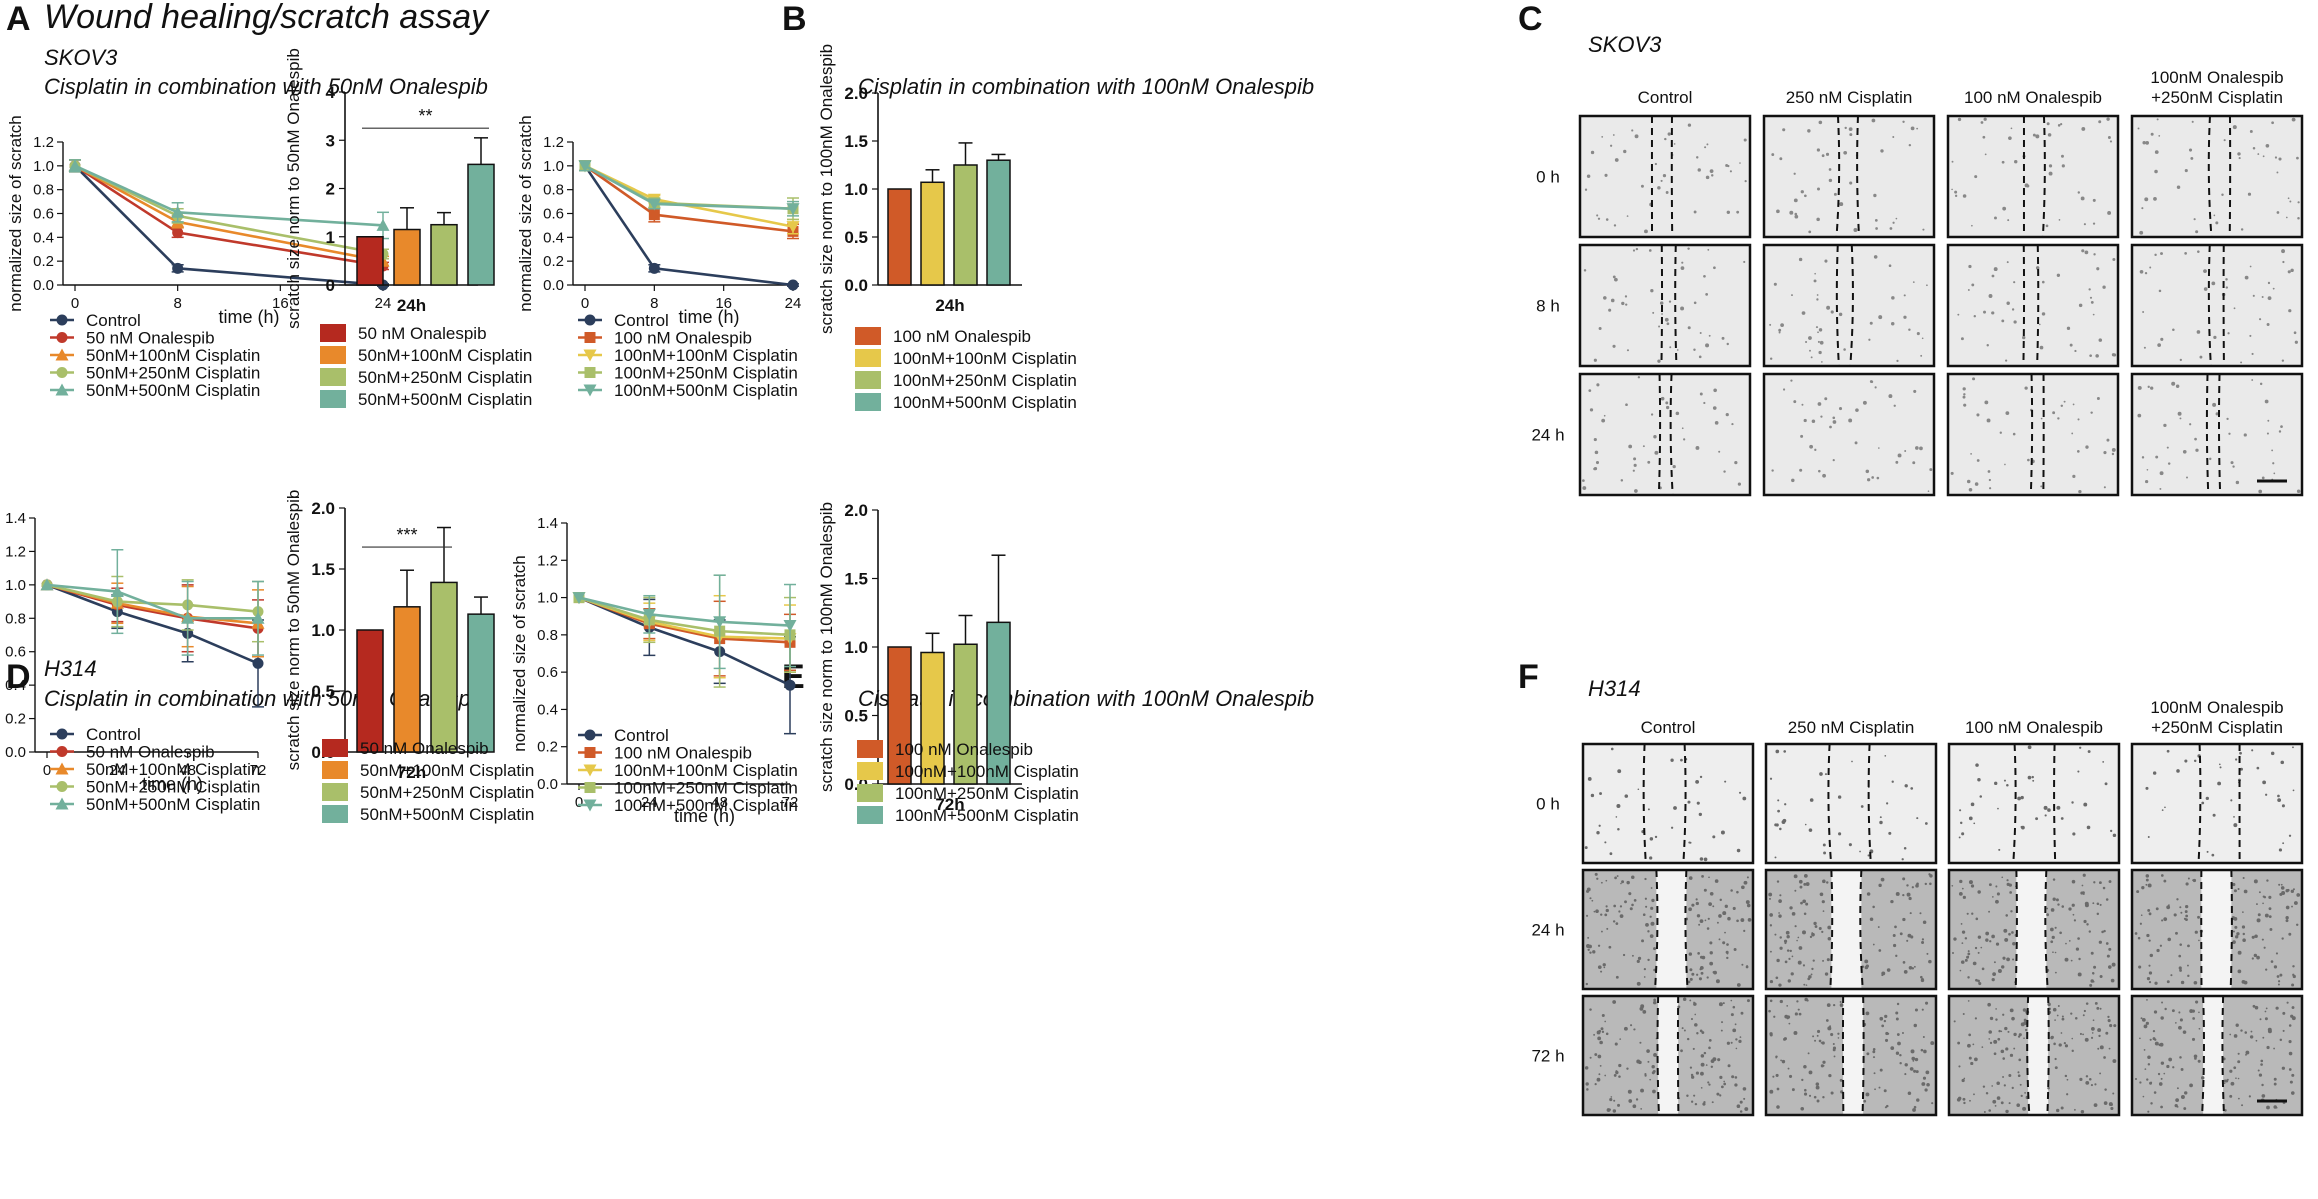 This screenshot has height=1199, width=2318. I want to click on y-tick-label: 1.0, so click(547, 598).